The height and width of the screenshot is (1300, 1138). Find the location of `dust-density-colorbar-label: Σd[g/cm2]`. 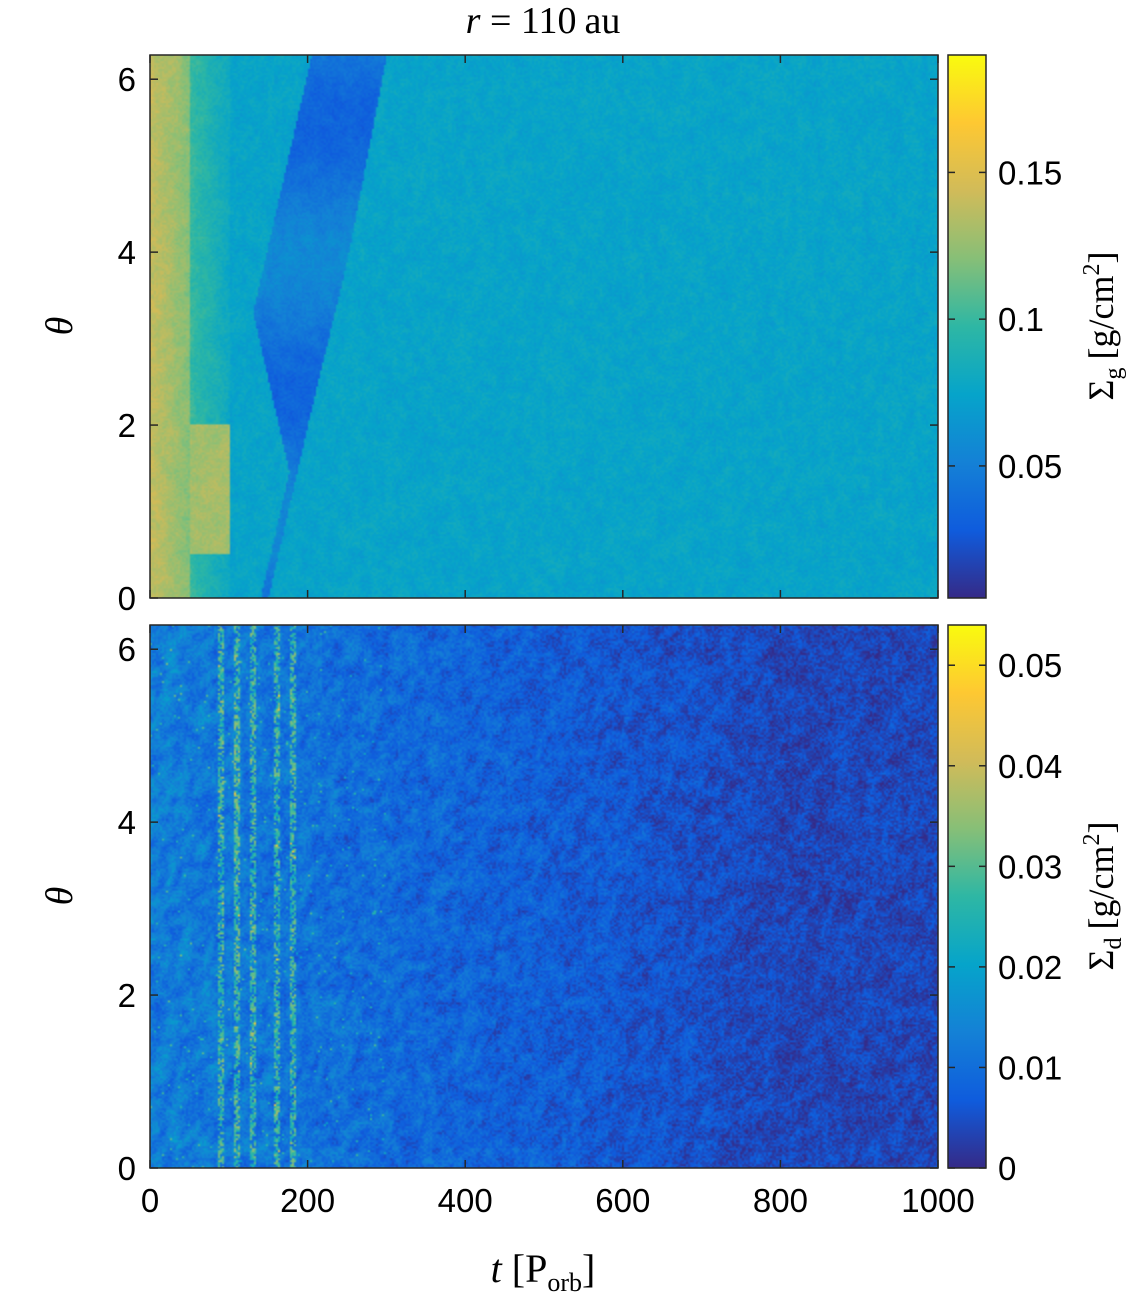

dust-density-colorbar-label: Σd[g/cm2] is located at coordinates (1103, 896).